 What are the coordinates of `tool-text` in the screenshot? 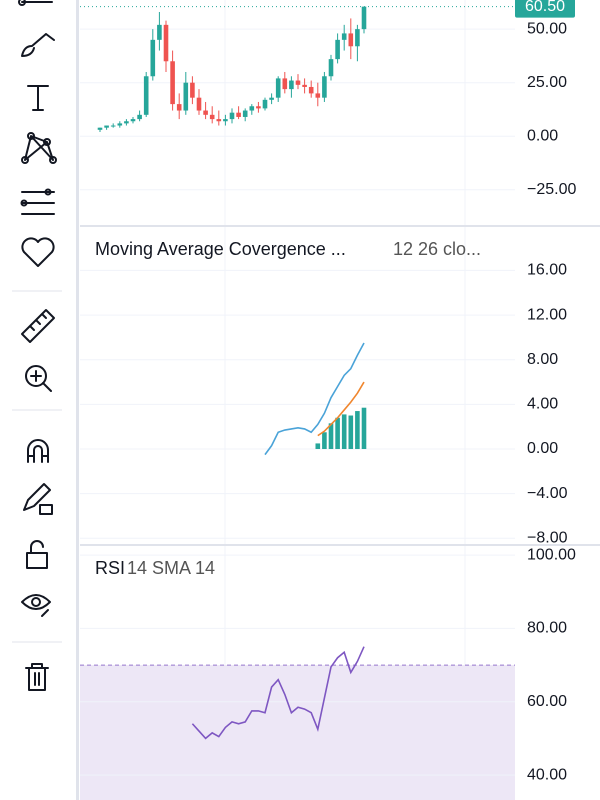 It's located at (38, 98).